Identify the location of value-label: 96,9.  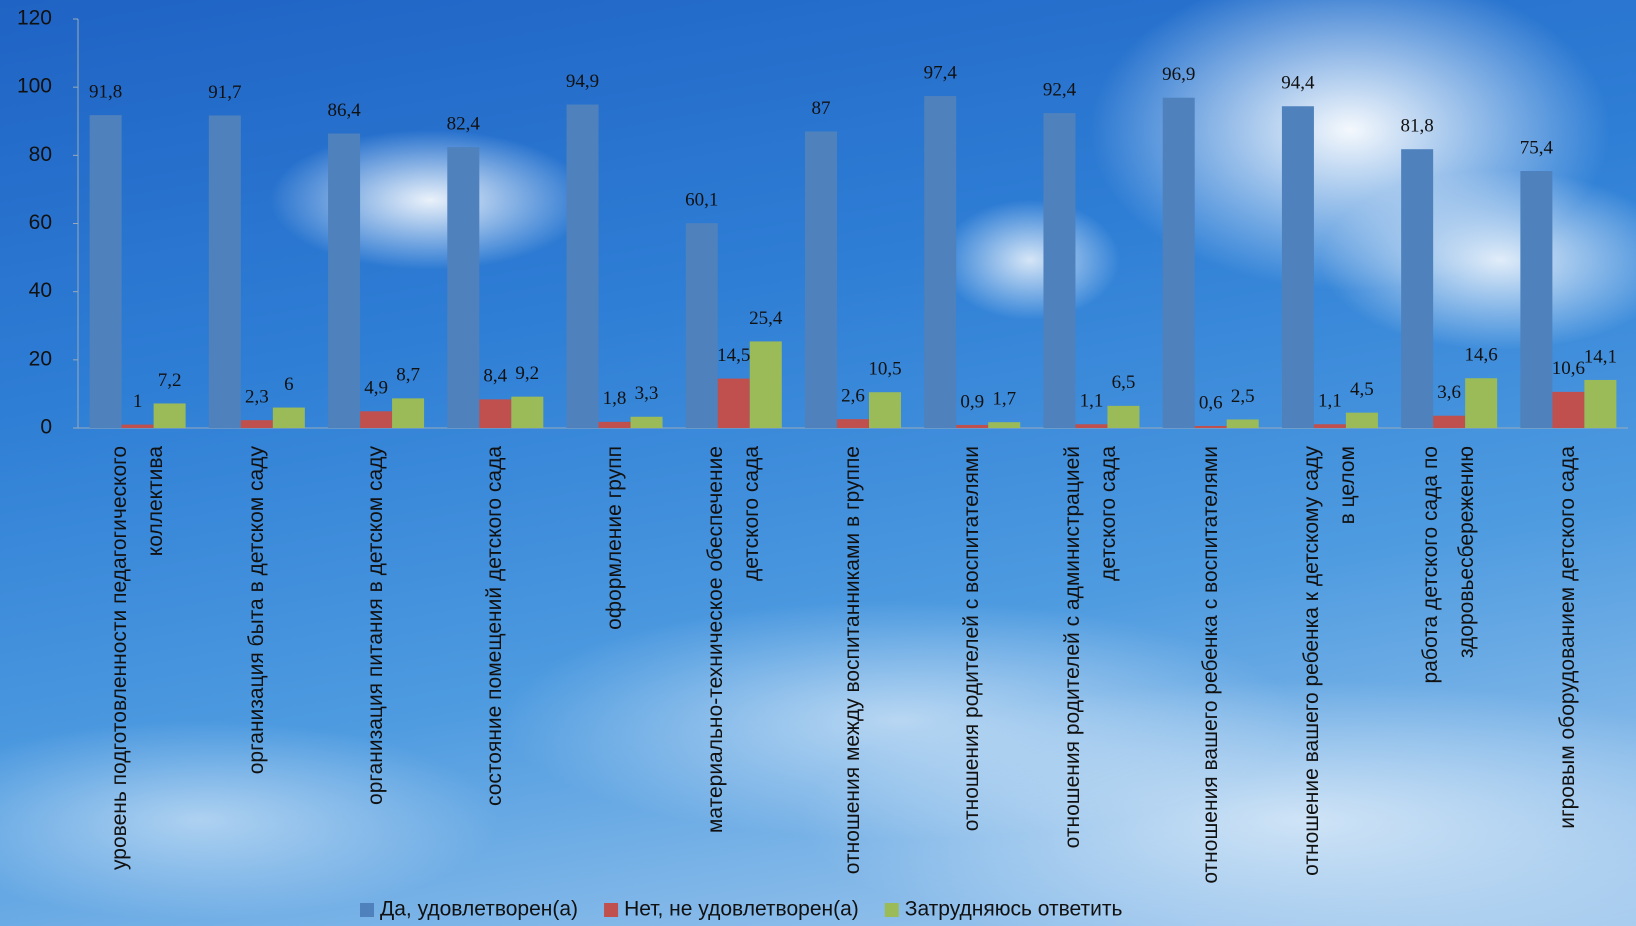
(1178, 74).